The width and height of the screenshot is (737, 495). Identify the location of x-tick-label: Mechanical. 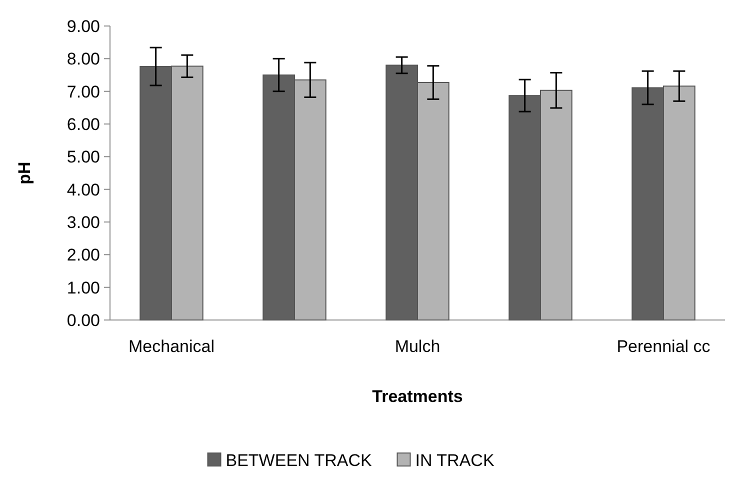
(171, 346).